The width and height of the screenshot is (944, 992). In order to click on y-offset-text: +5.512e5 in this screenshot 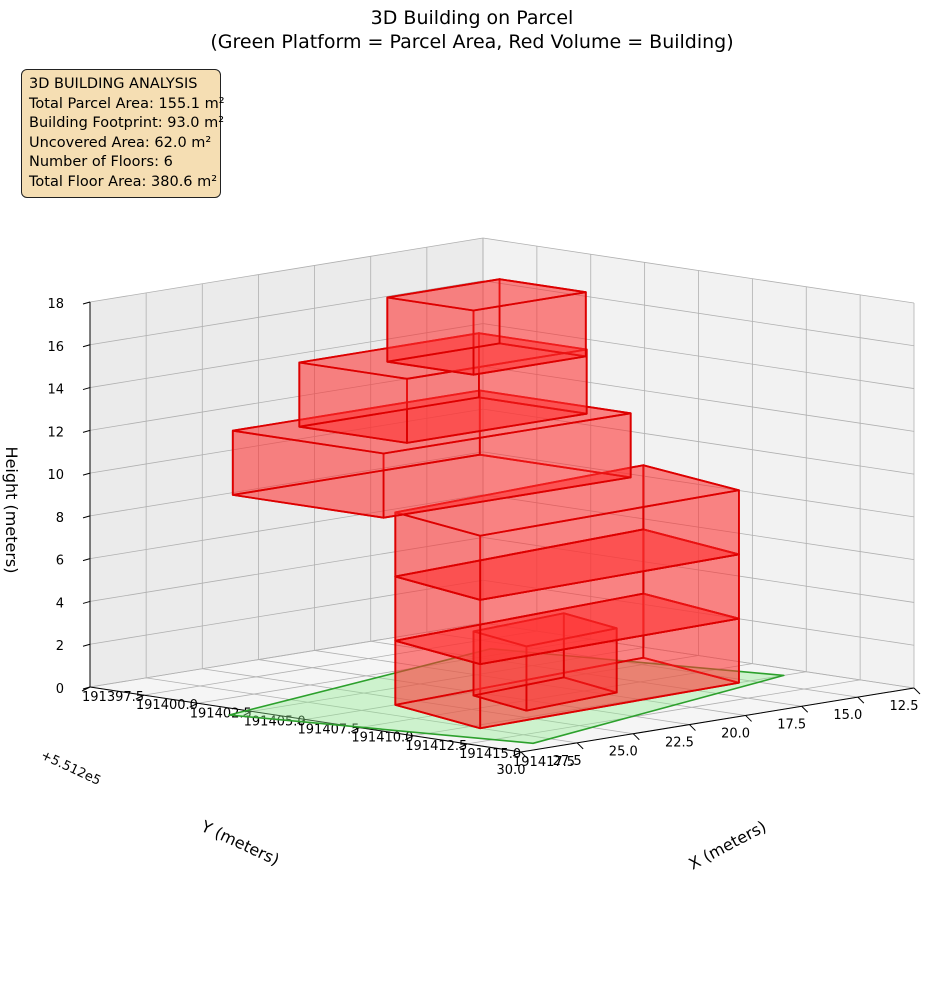, I will do `click(70, 768)`.